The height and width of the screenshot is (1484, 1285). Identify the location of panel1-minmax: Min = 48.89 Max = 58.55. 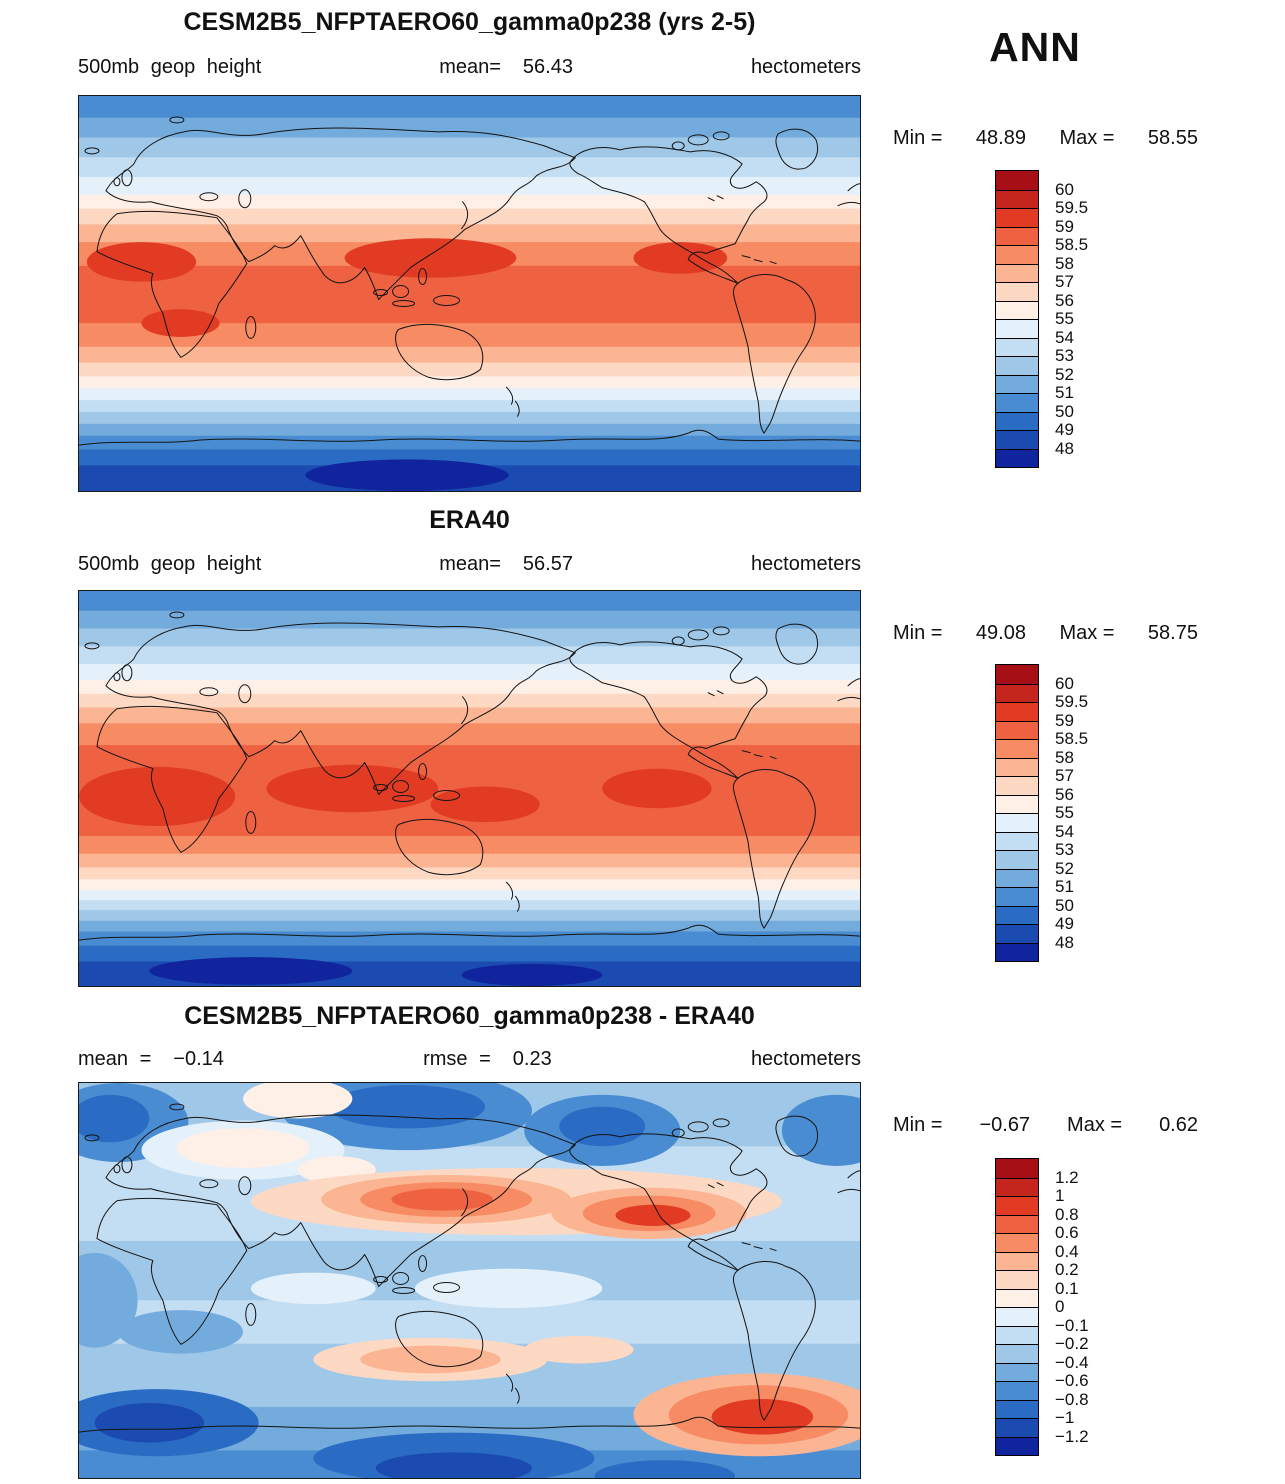
(1045, 138).